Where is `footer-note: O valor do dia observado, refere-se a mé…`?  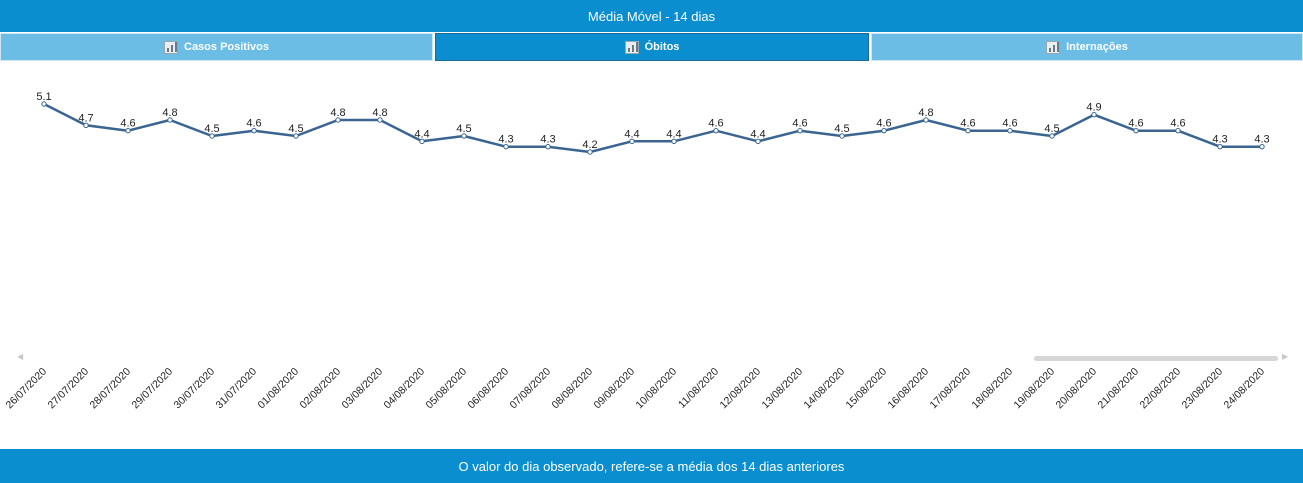
footer-note: O valor do dia observado, refere-se a mé… is located at coordinates (651, 466).